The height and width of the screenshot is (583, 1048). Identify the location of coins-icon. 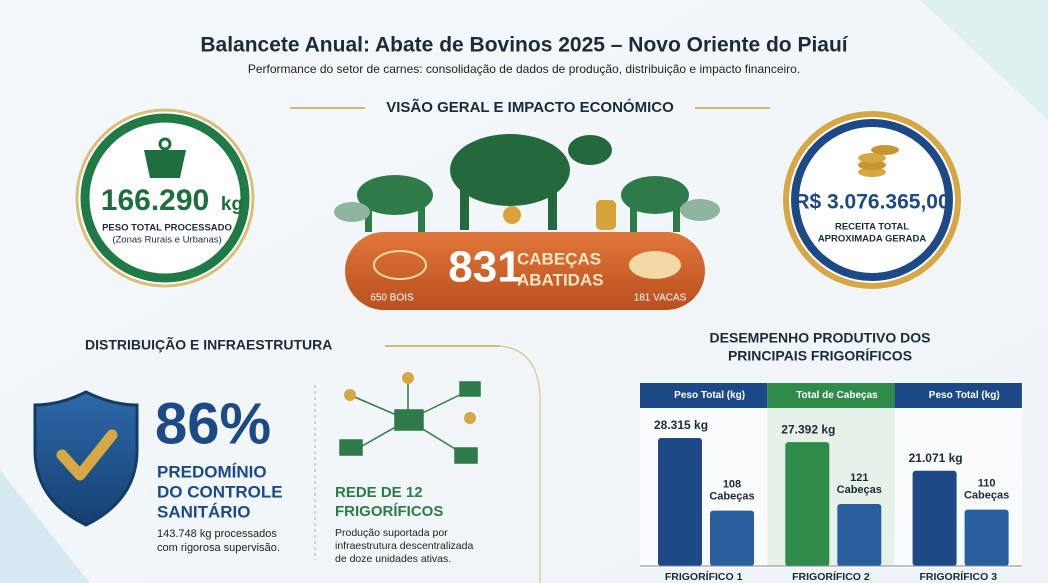
(878, 161).